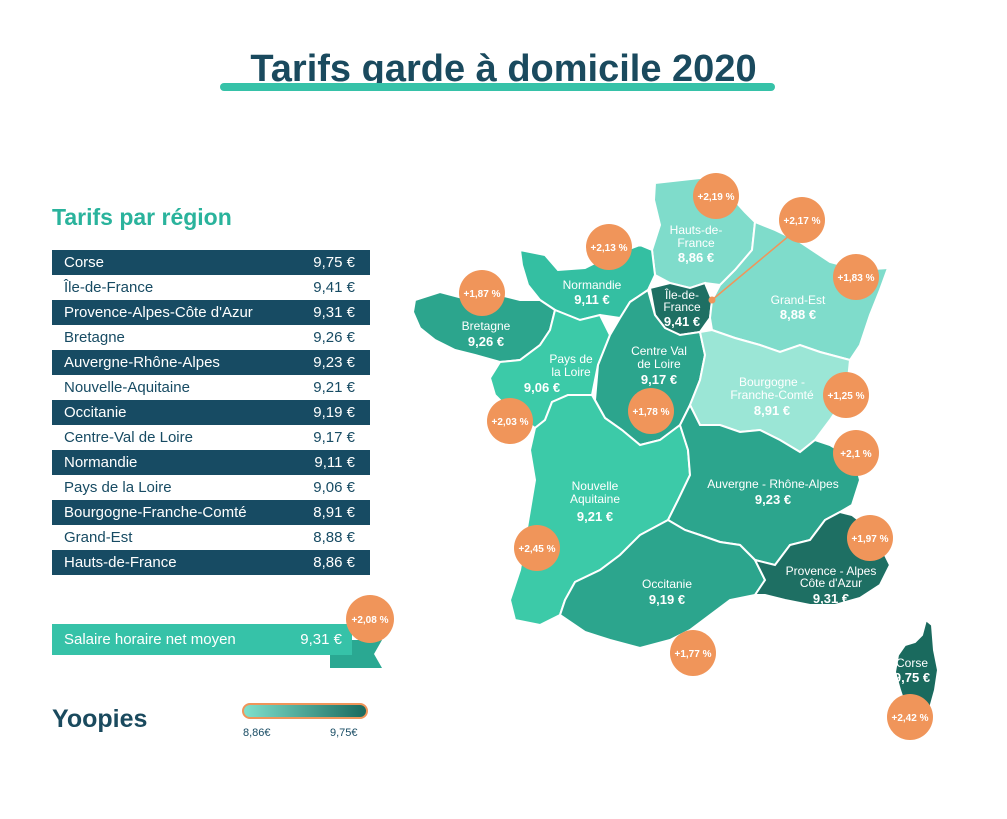 The height and width of the screenshot is (819, 1007). I want to click on badge-bourgogne-franche-comte: +1,25 %, so click(846, 395).